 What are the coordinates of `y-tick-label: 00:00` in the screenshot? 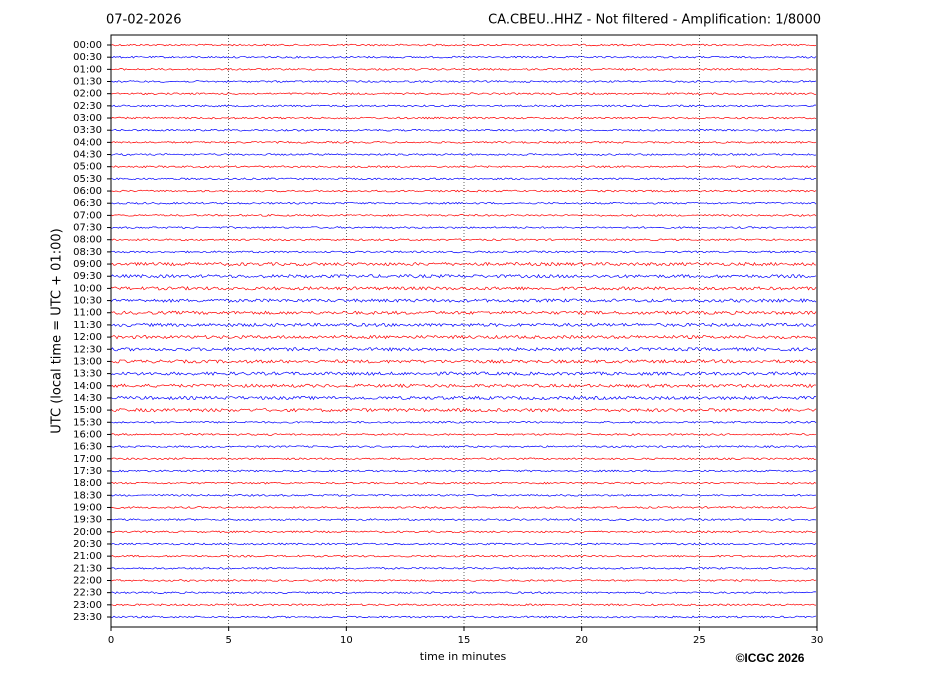 It's located at (87, 45).